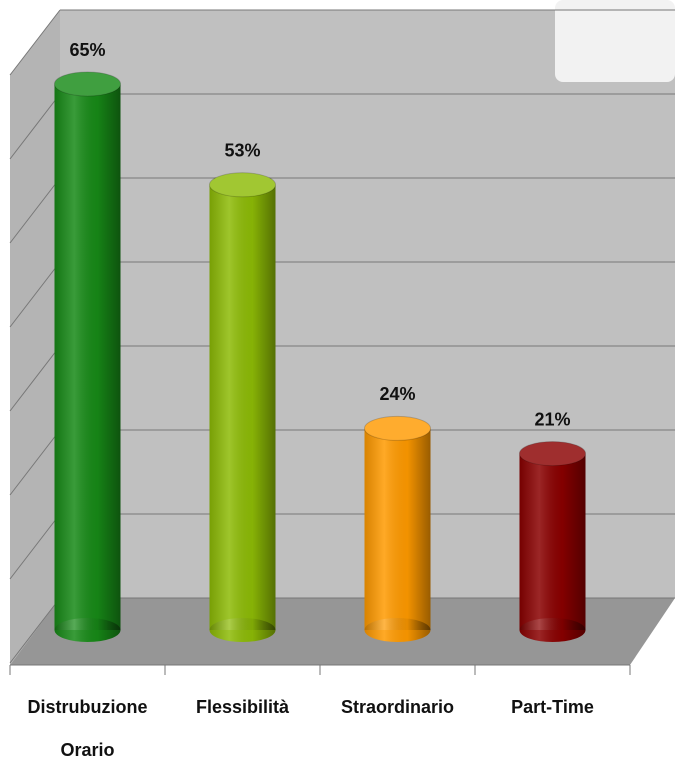 Image resolution: width=675 pixels, height=766 pixels. I want to click on x-tick-label: Flessibilità, so click(242, 707).